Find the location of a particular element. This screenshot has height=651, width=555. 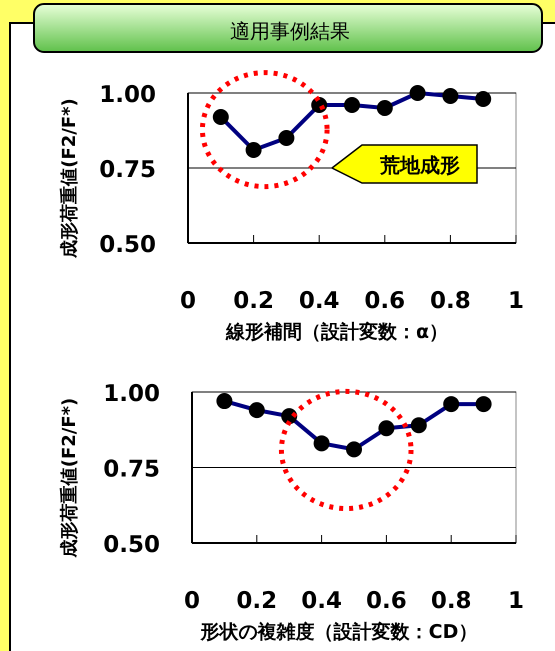

annotation: 荒地成形 is located at coordinates (419, 165).